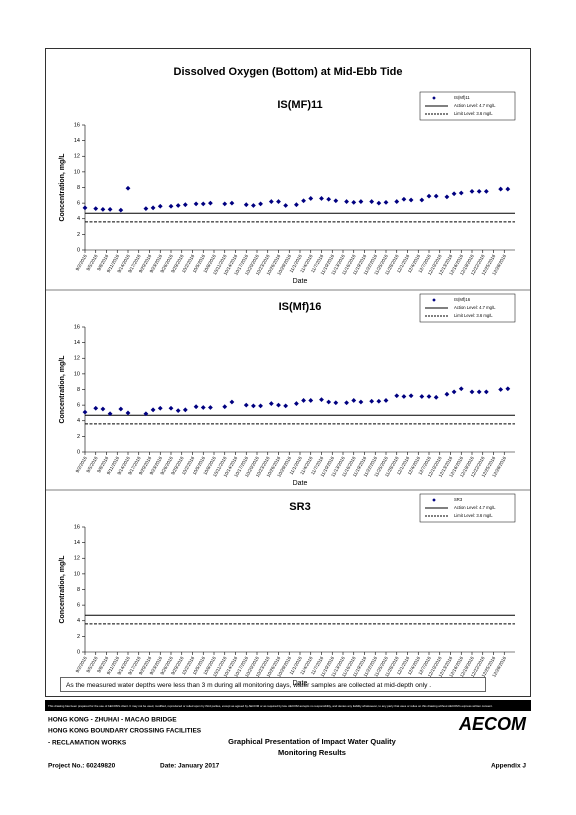  I want to click on project-line: HONG KONG - ZHUHAI - MACAO BRIDGE, so click(112, 720).